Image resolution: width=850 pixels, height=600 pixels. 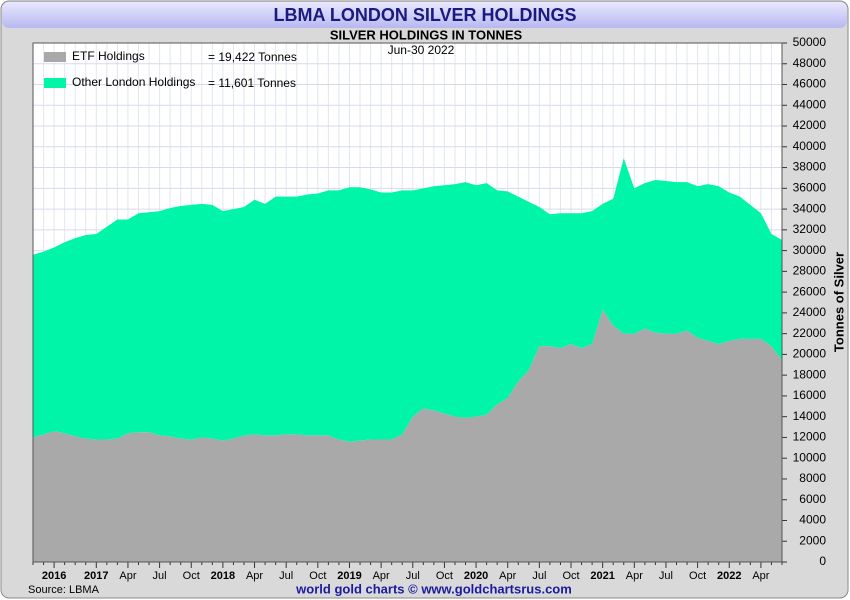 I want to click on y-tick-label: 4000, so click(x=812, y=520).